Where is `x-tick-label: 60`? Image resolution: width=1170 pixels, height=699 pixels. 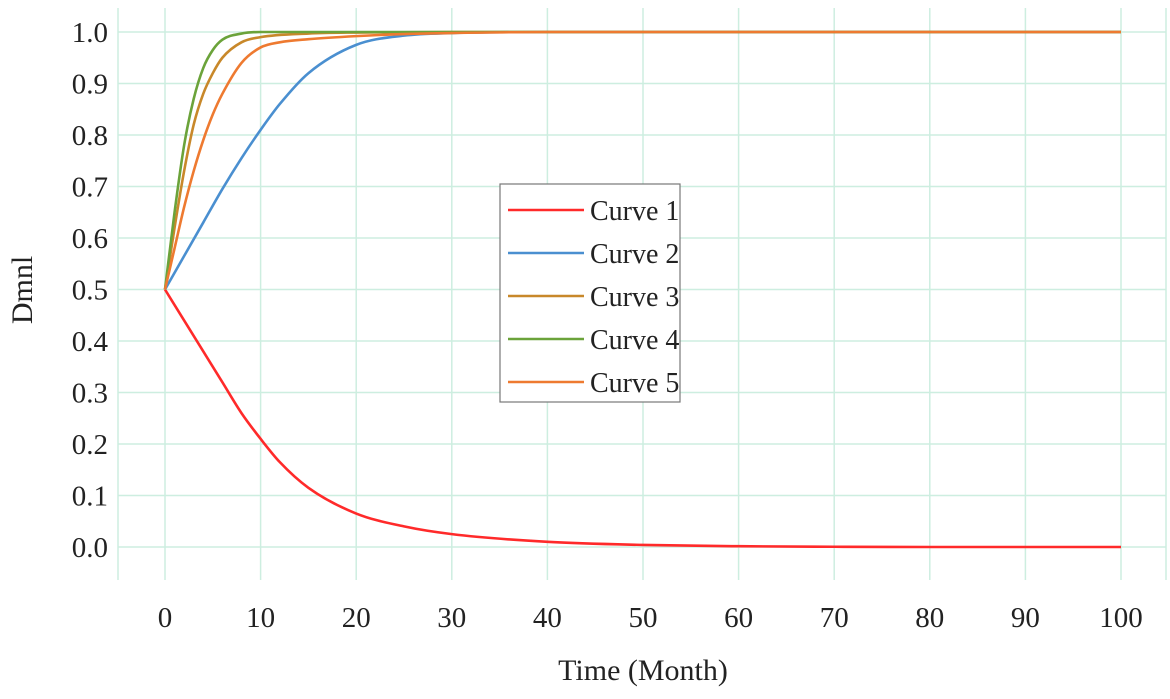
x-tick-label: 60 is located at coordinates (738, 618).